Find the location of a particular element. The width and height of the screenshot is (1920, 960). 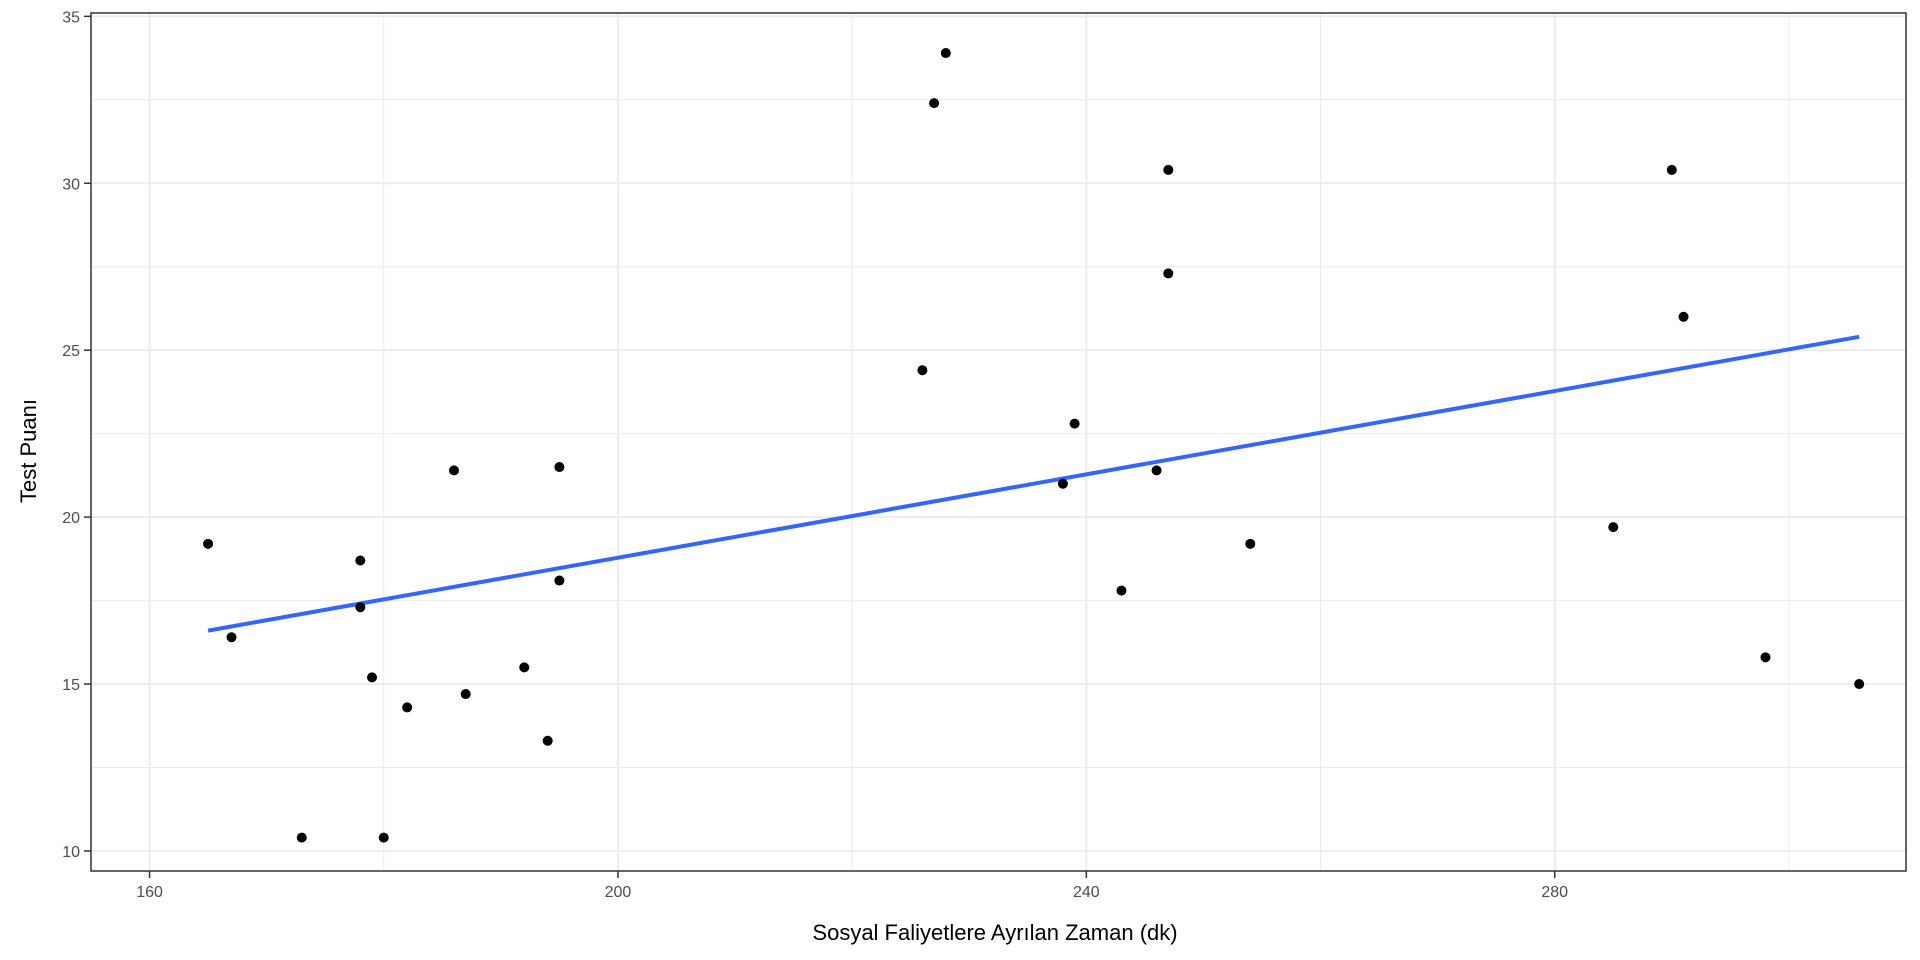

y-tick-label: 20 is located at coordinates (71, 518).